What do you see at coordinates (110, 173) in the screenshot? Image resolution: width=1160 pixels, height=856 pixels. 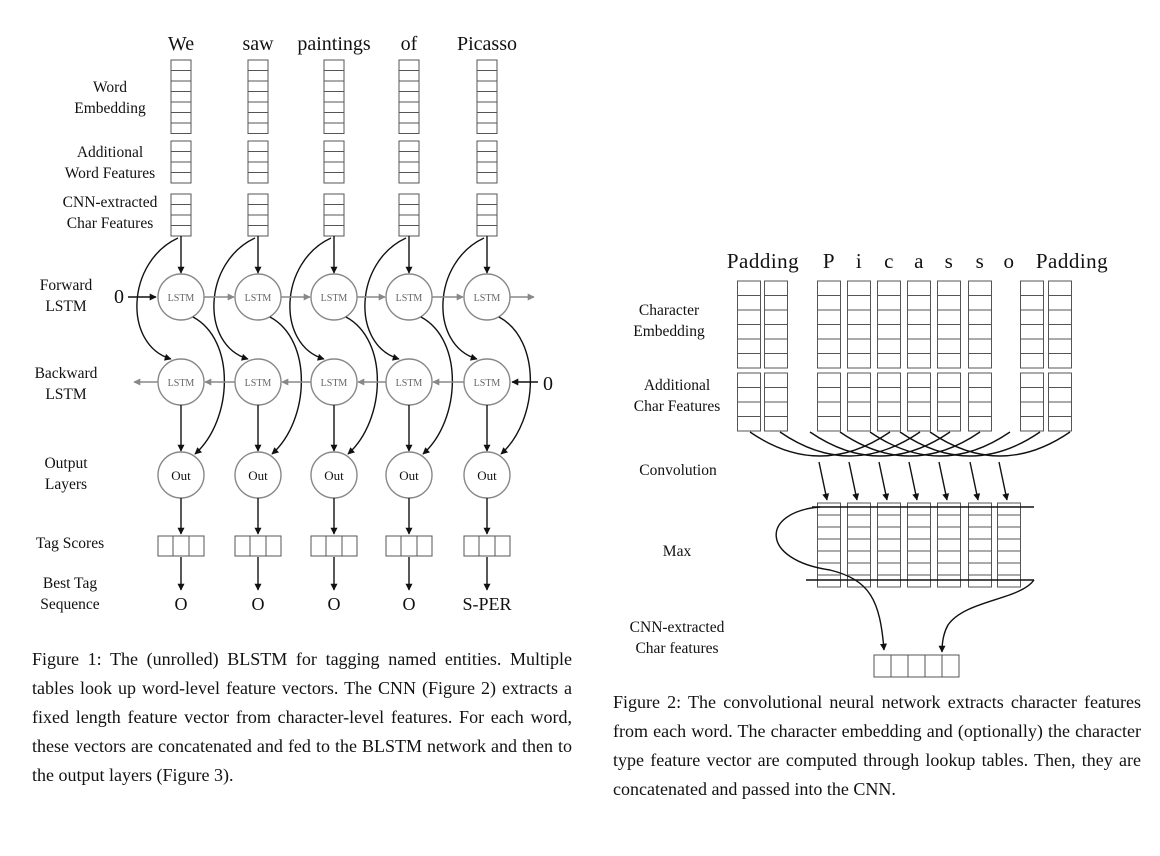 I see `label-additional-word-features: Word Features` at bounding box center [110, 173].